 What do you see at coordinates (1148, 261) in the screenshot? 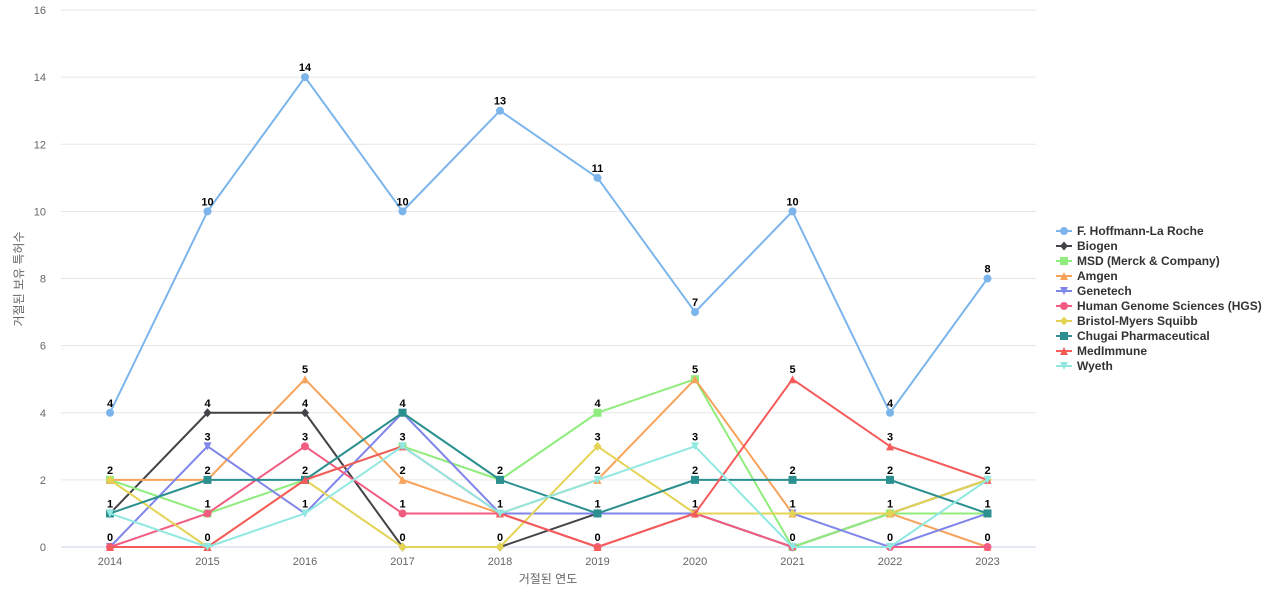
I see `legend-label: MSD (Merck & Company)` at bounding box center [1148, 261].